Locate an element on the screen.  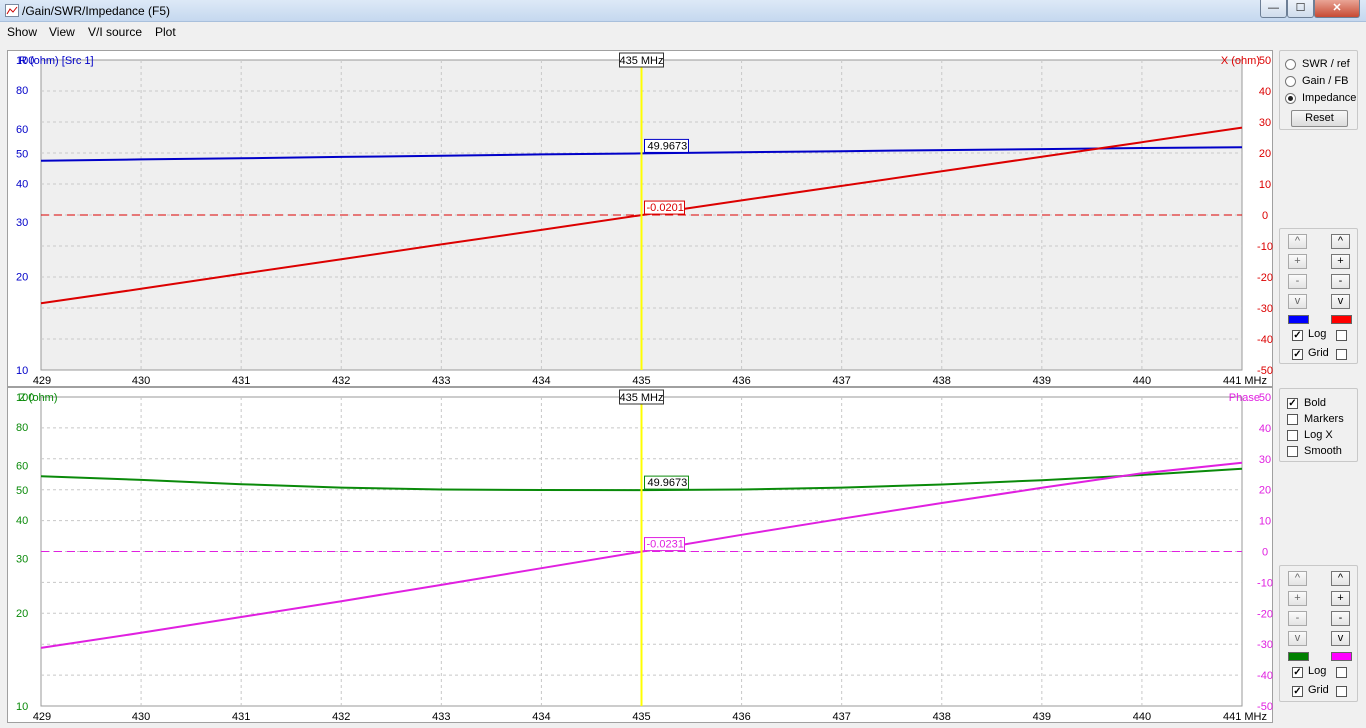
menu-vi-source: V/I source is located at coordinates (115, 32).